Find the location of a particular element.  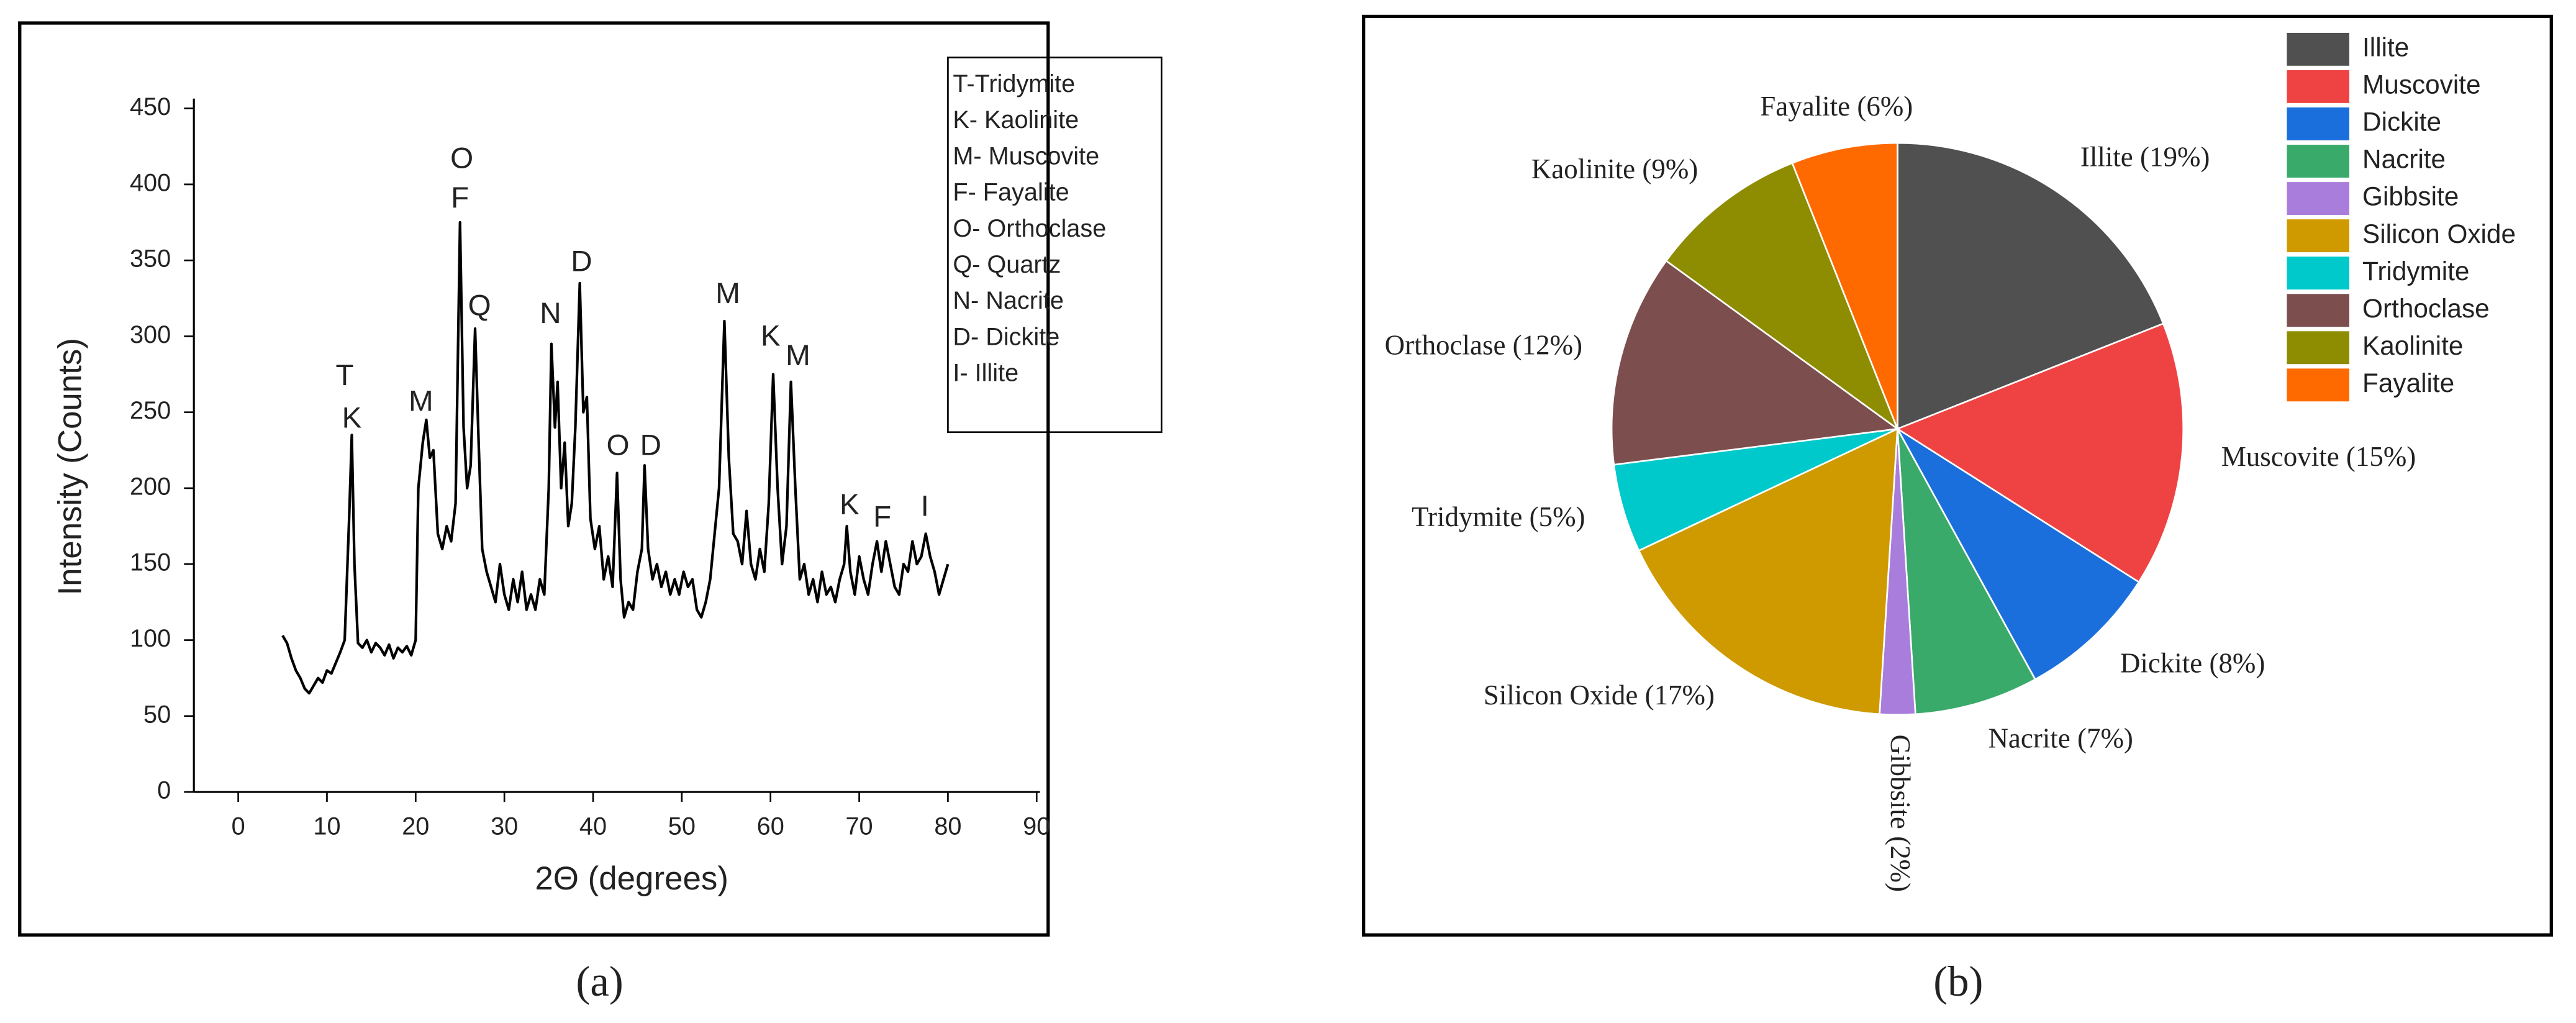

legend-label: Kaolinite is located at coordinates (2412, 345).